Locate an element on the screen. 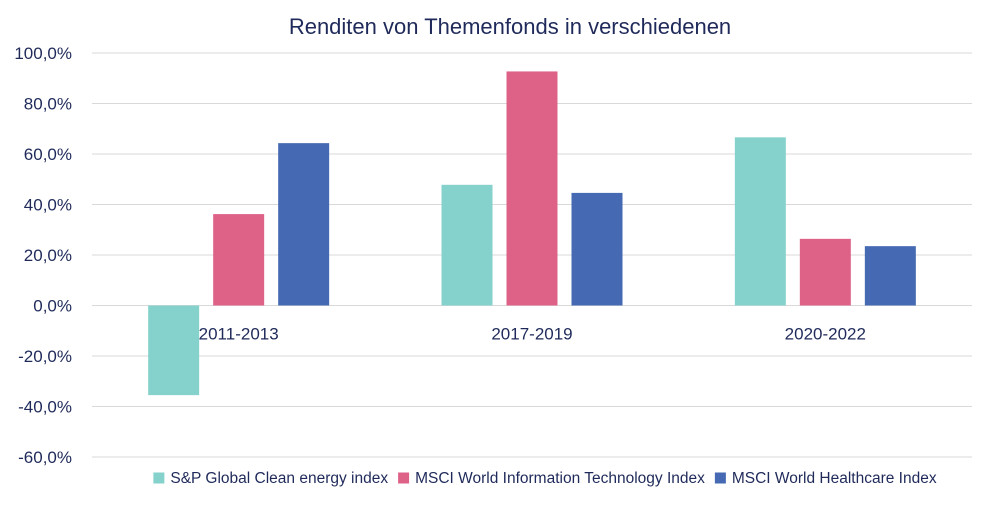 The height and width of the screenshot is (511, 1000). y-tick-label: 20,0% is located at coordinates (48, 255).